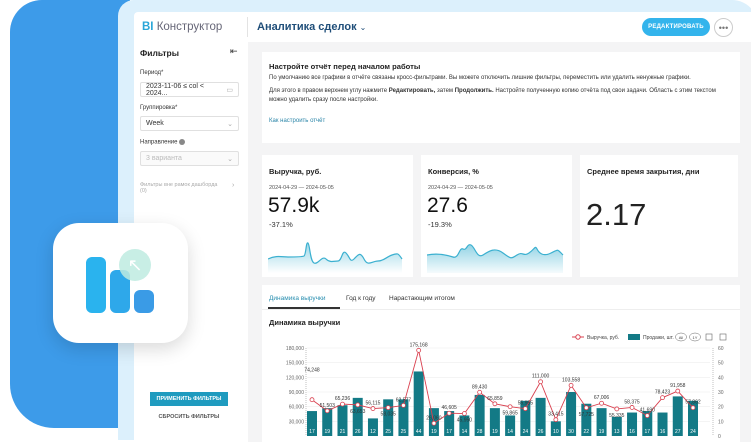  I want to click on bar-label: 25, so click(404, 432).